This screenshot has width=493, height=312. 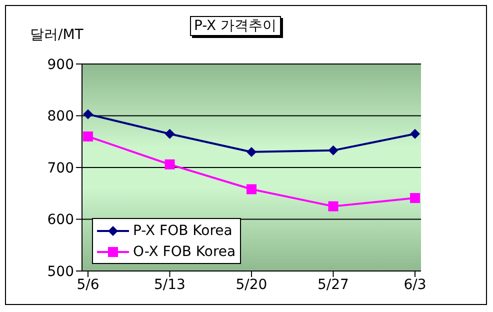 I want to click on x-tick-label: 6/3, so click(x=415, y=284).